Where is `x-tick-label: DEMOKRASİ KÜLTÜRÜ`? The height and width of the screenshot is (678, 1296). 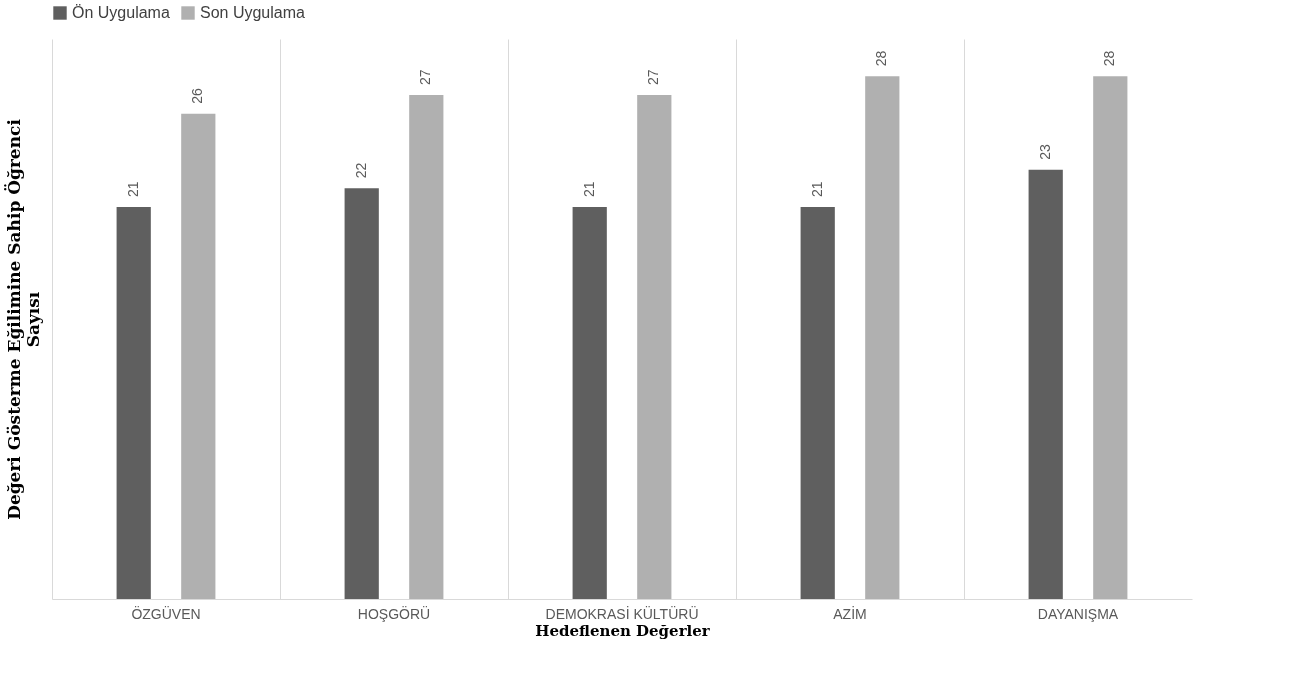
x-tick-label: DEMOKRASİ KÜLTÜRÜ is located at coordinates (622, 613).